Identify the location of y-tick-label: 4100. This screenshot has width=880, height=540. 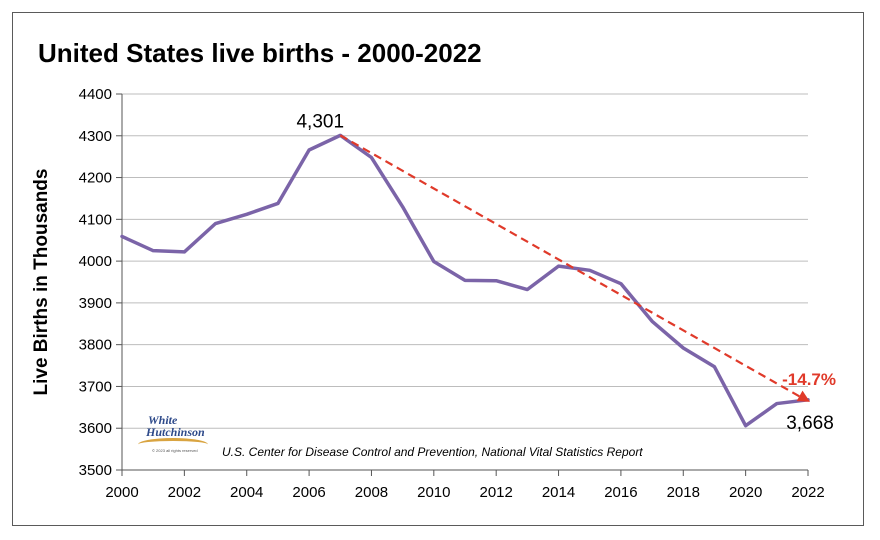
(95, 219).